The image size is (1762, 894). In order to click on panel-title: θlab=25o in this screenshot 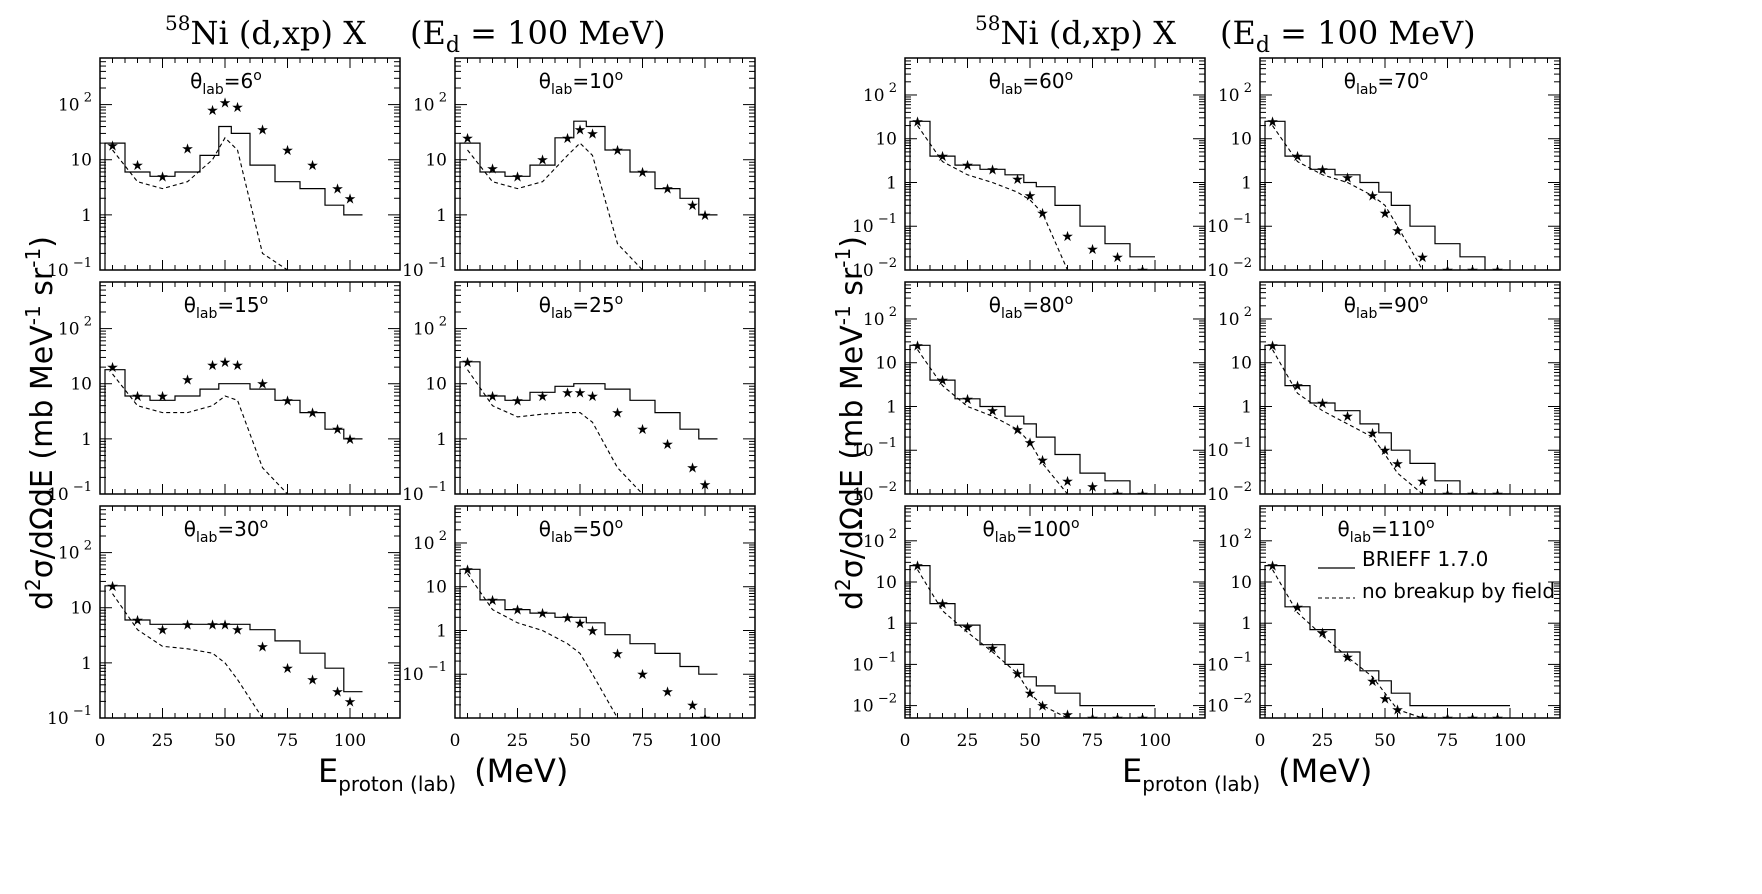, I will do `click(581, 307)`.